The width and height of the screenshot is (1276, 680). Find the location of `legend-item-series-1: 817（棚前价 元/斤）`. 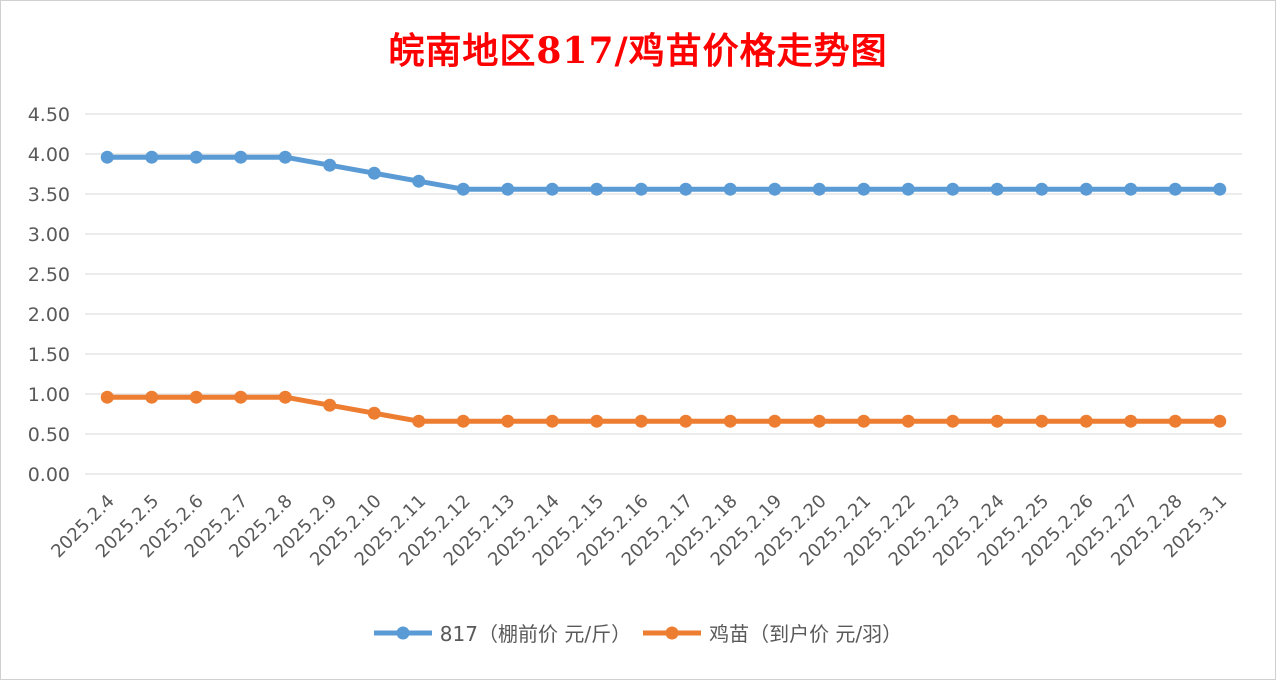

legend-item-series-1: 817（棚前价 元/斤） is located at coordinates (502, 632).